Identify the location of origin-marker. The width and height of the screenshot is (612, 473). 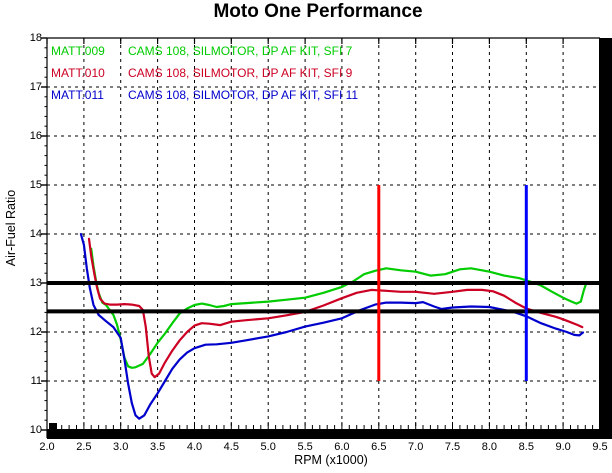
(53, 427).